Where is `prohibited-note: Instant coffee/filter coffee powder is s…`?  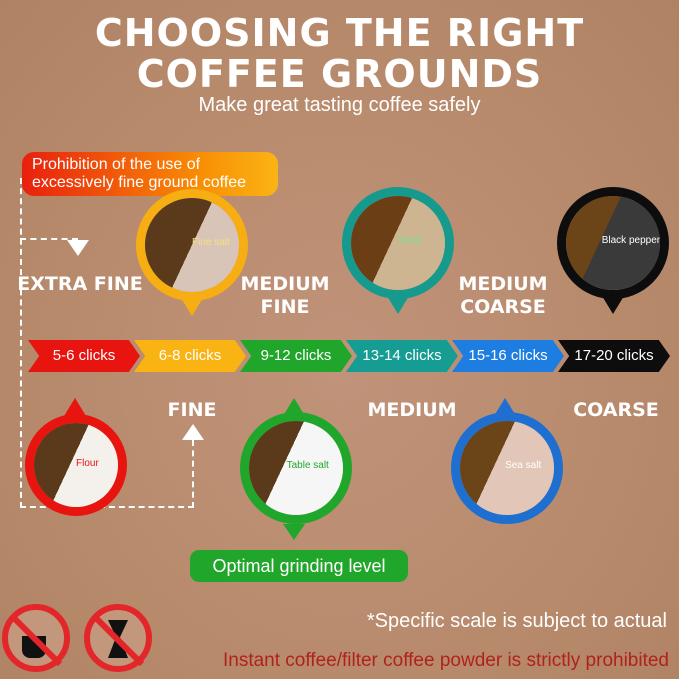 prohibited-note: Instant coffee/filter coffee powder is s… is located at coordinates (445, 660).